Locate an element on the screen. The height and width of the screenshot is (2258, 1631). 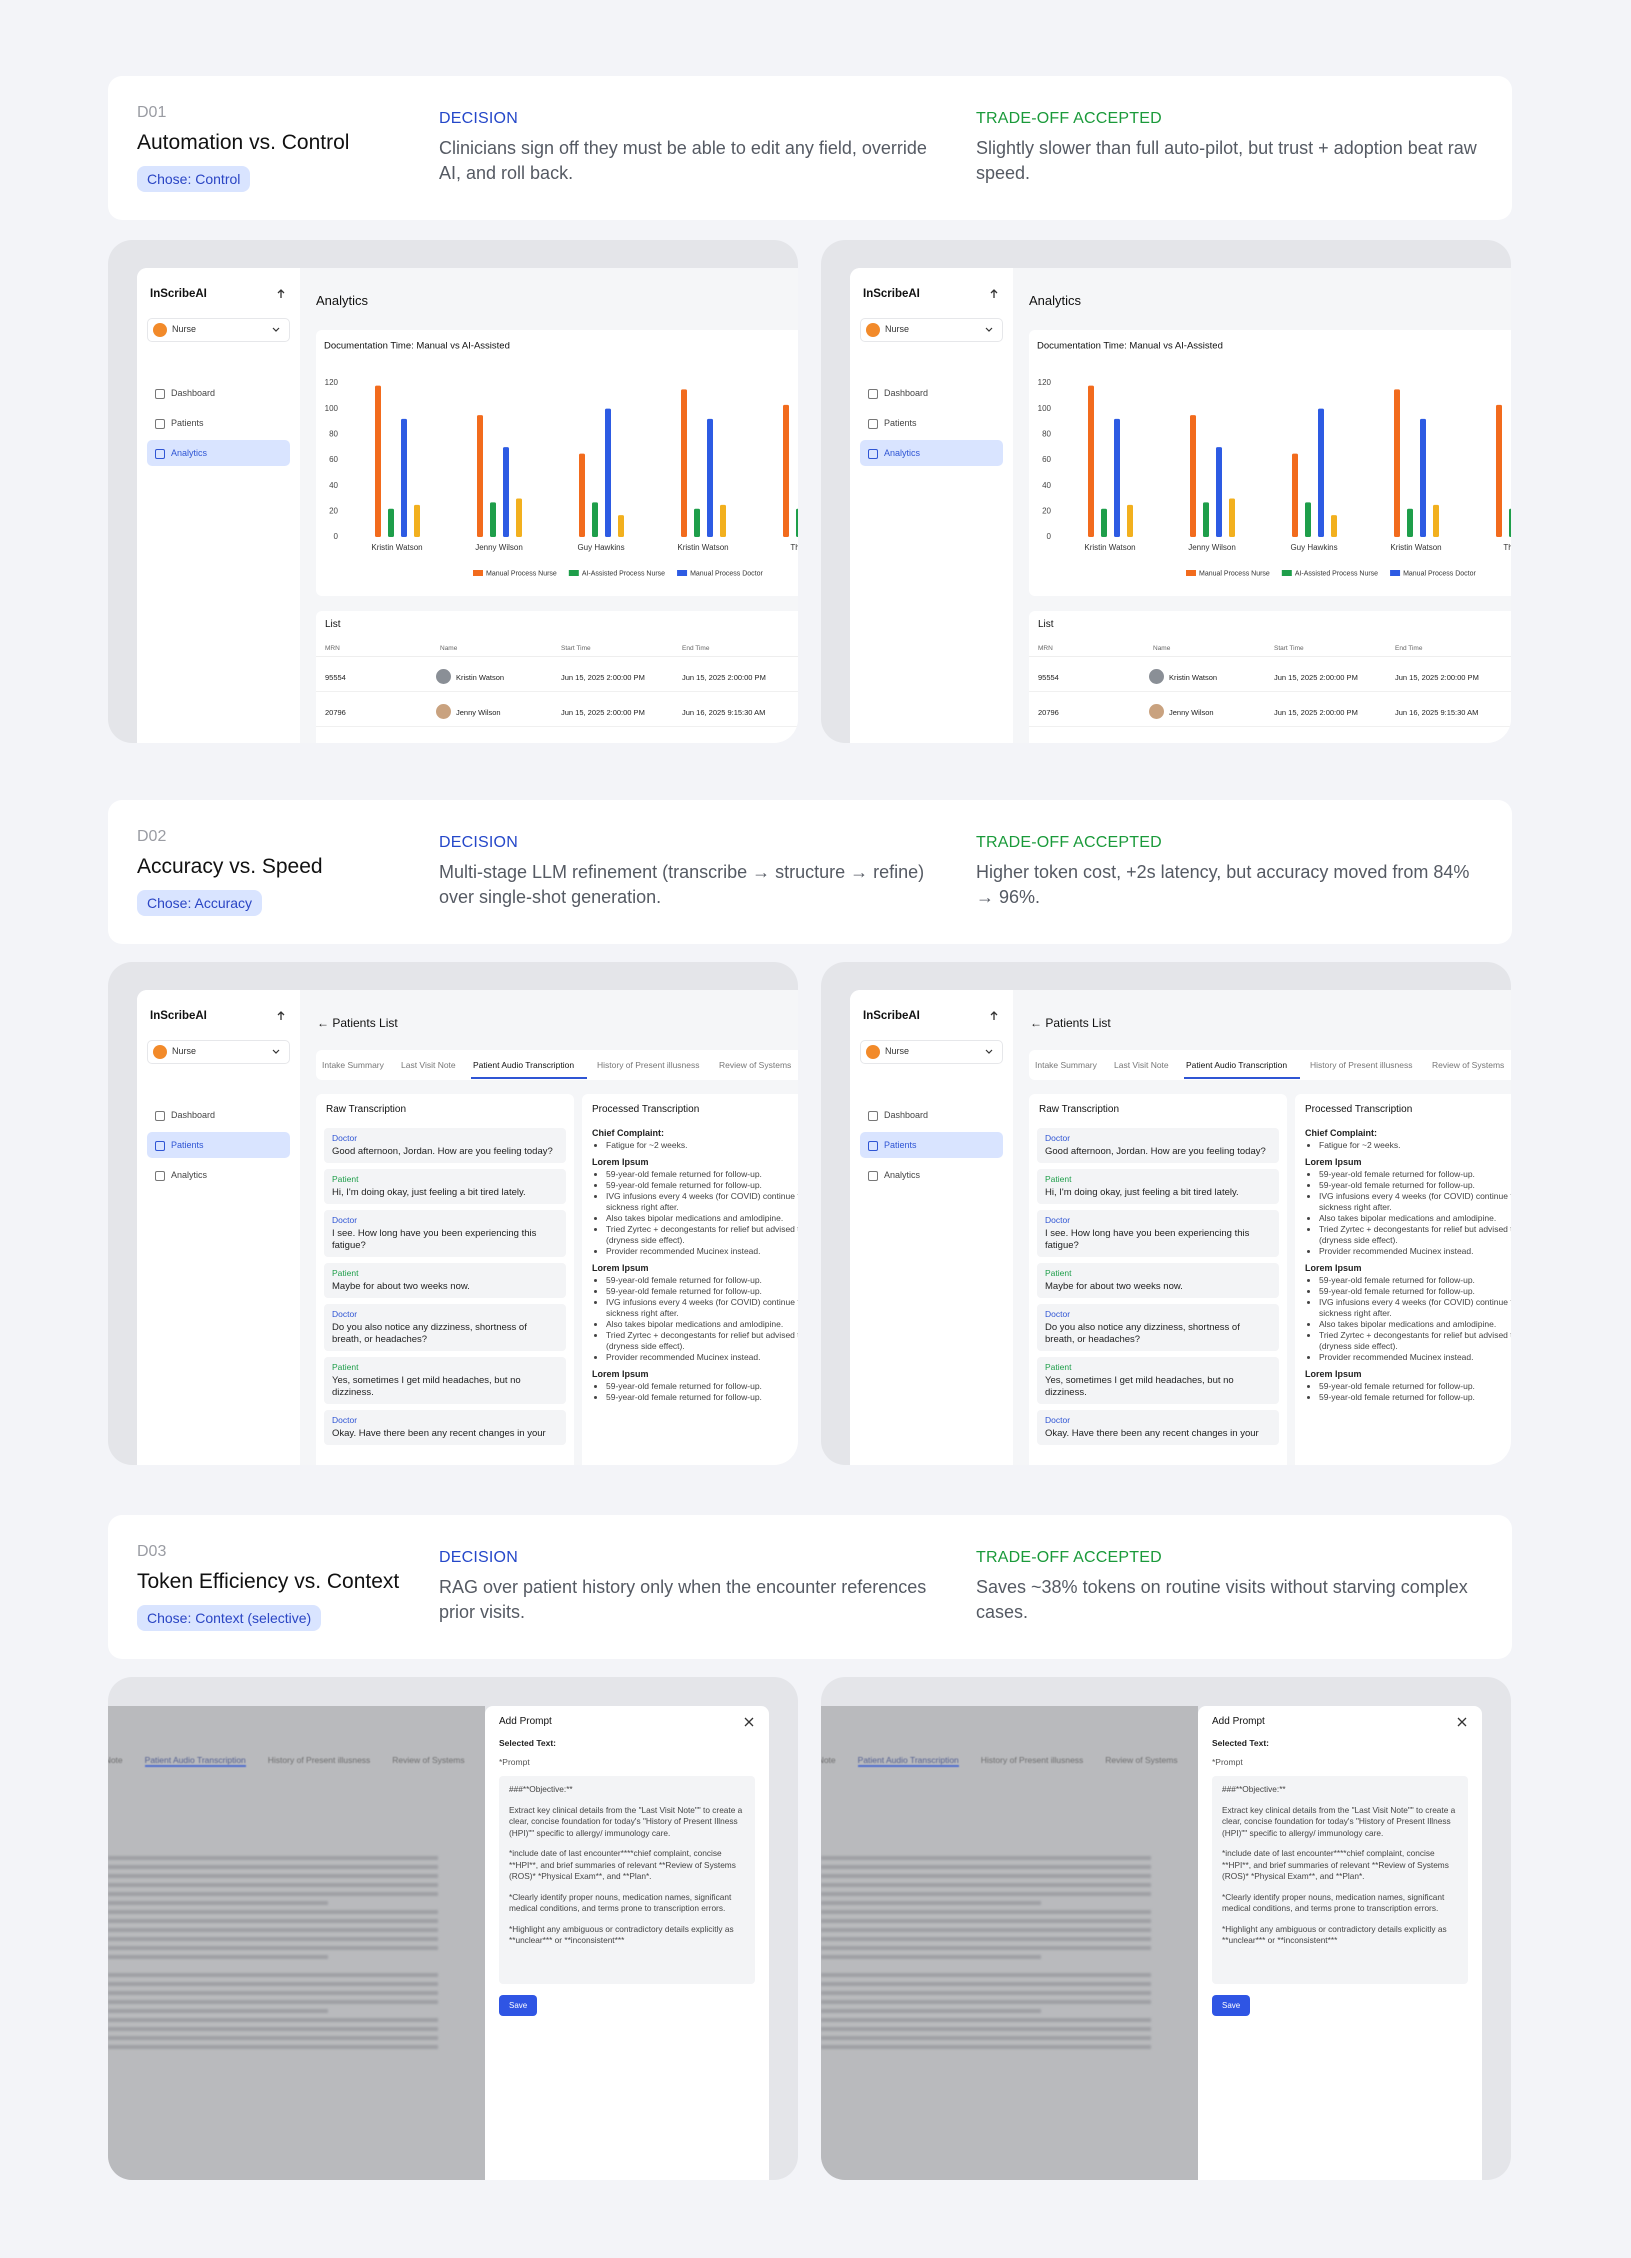
section-heading: Lorem Ipsum is located at coordinates (620, 1162).